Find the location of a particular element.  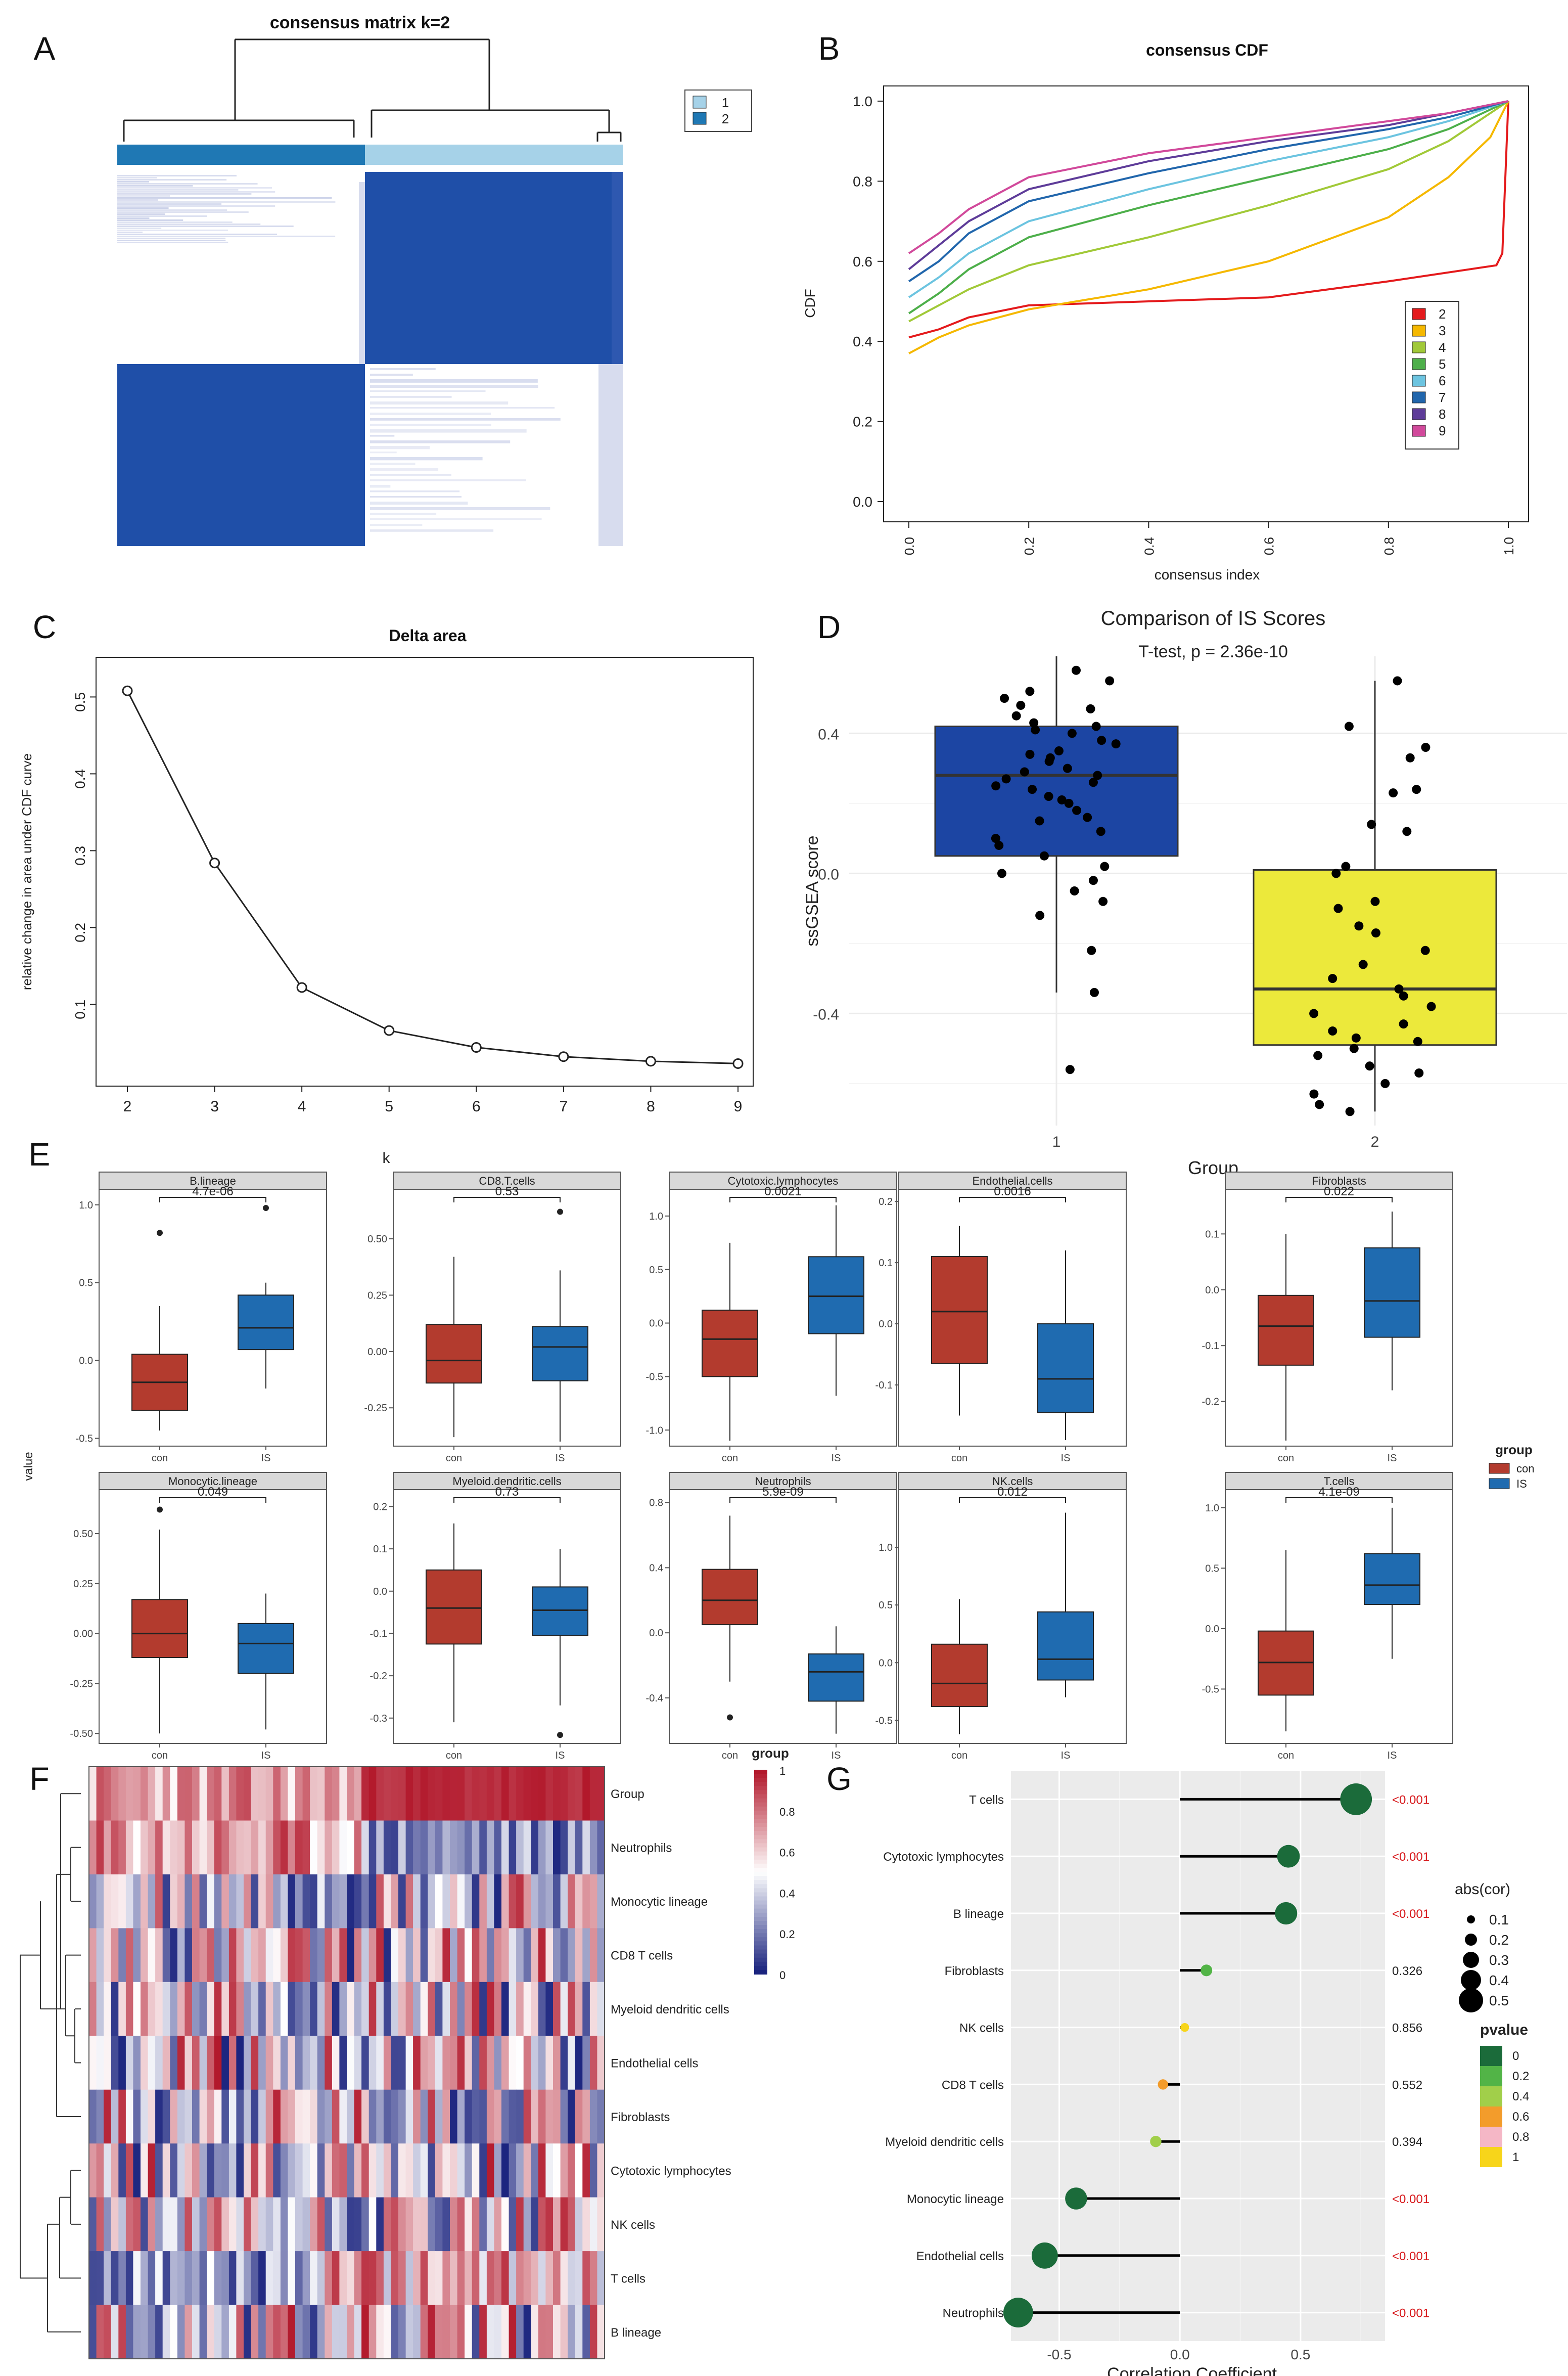

facet-p-value: 0.0016 is located at coordinates (1013, 1191).